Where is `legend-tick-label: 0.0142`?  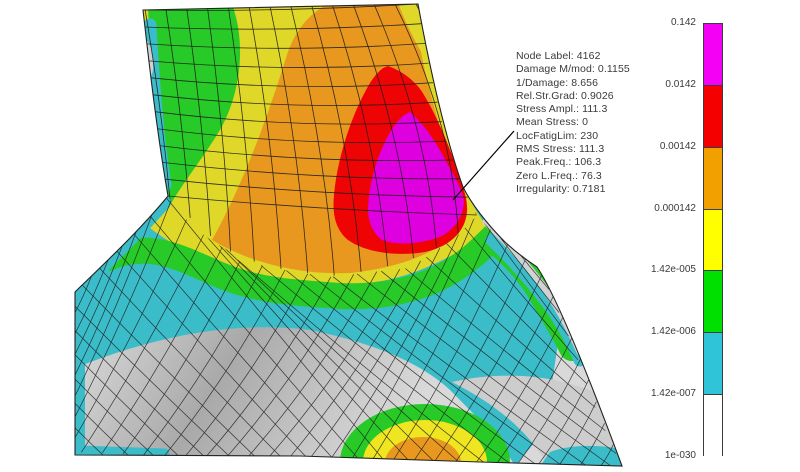 legend-tick-label: 0.0142 is located at coordinates (680, 84).